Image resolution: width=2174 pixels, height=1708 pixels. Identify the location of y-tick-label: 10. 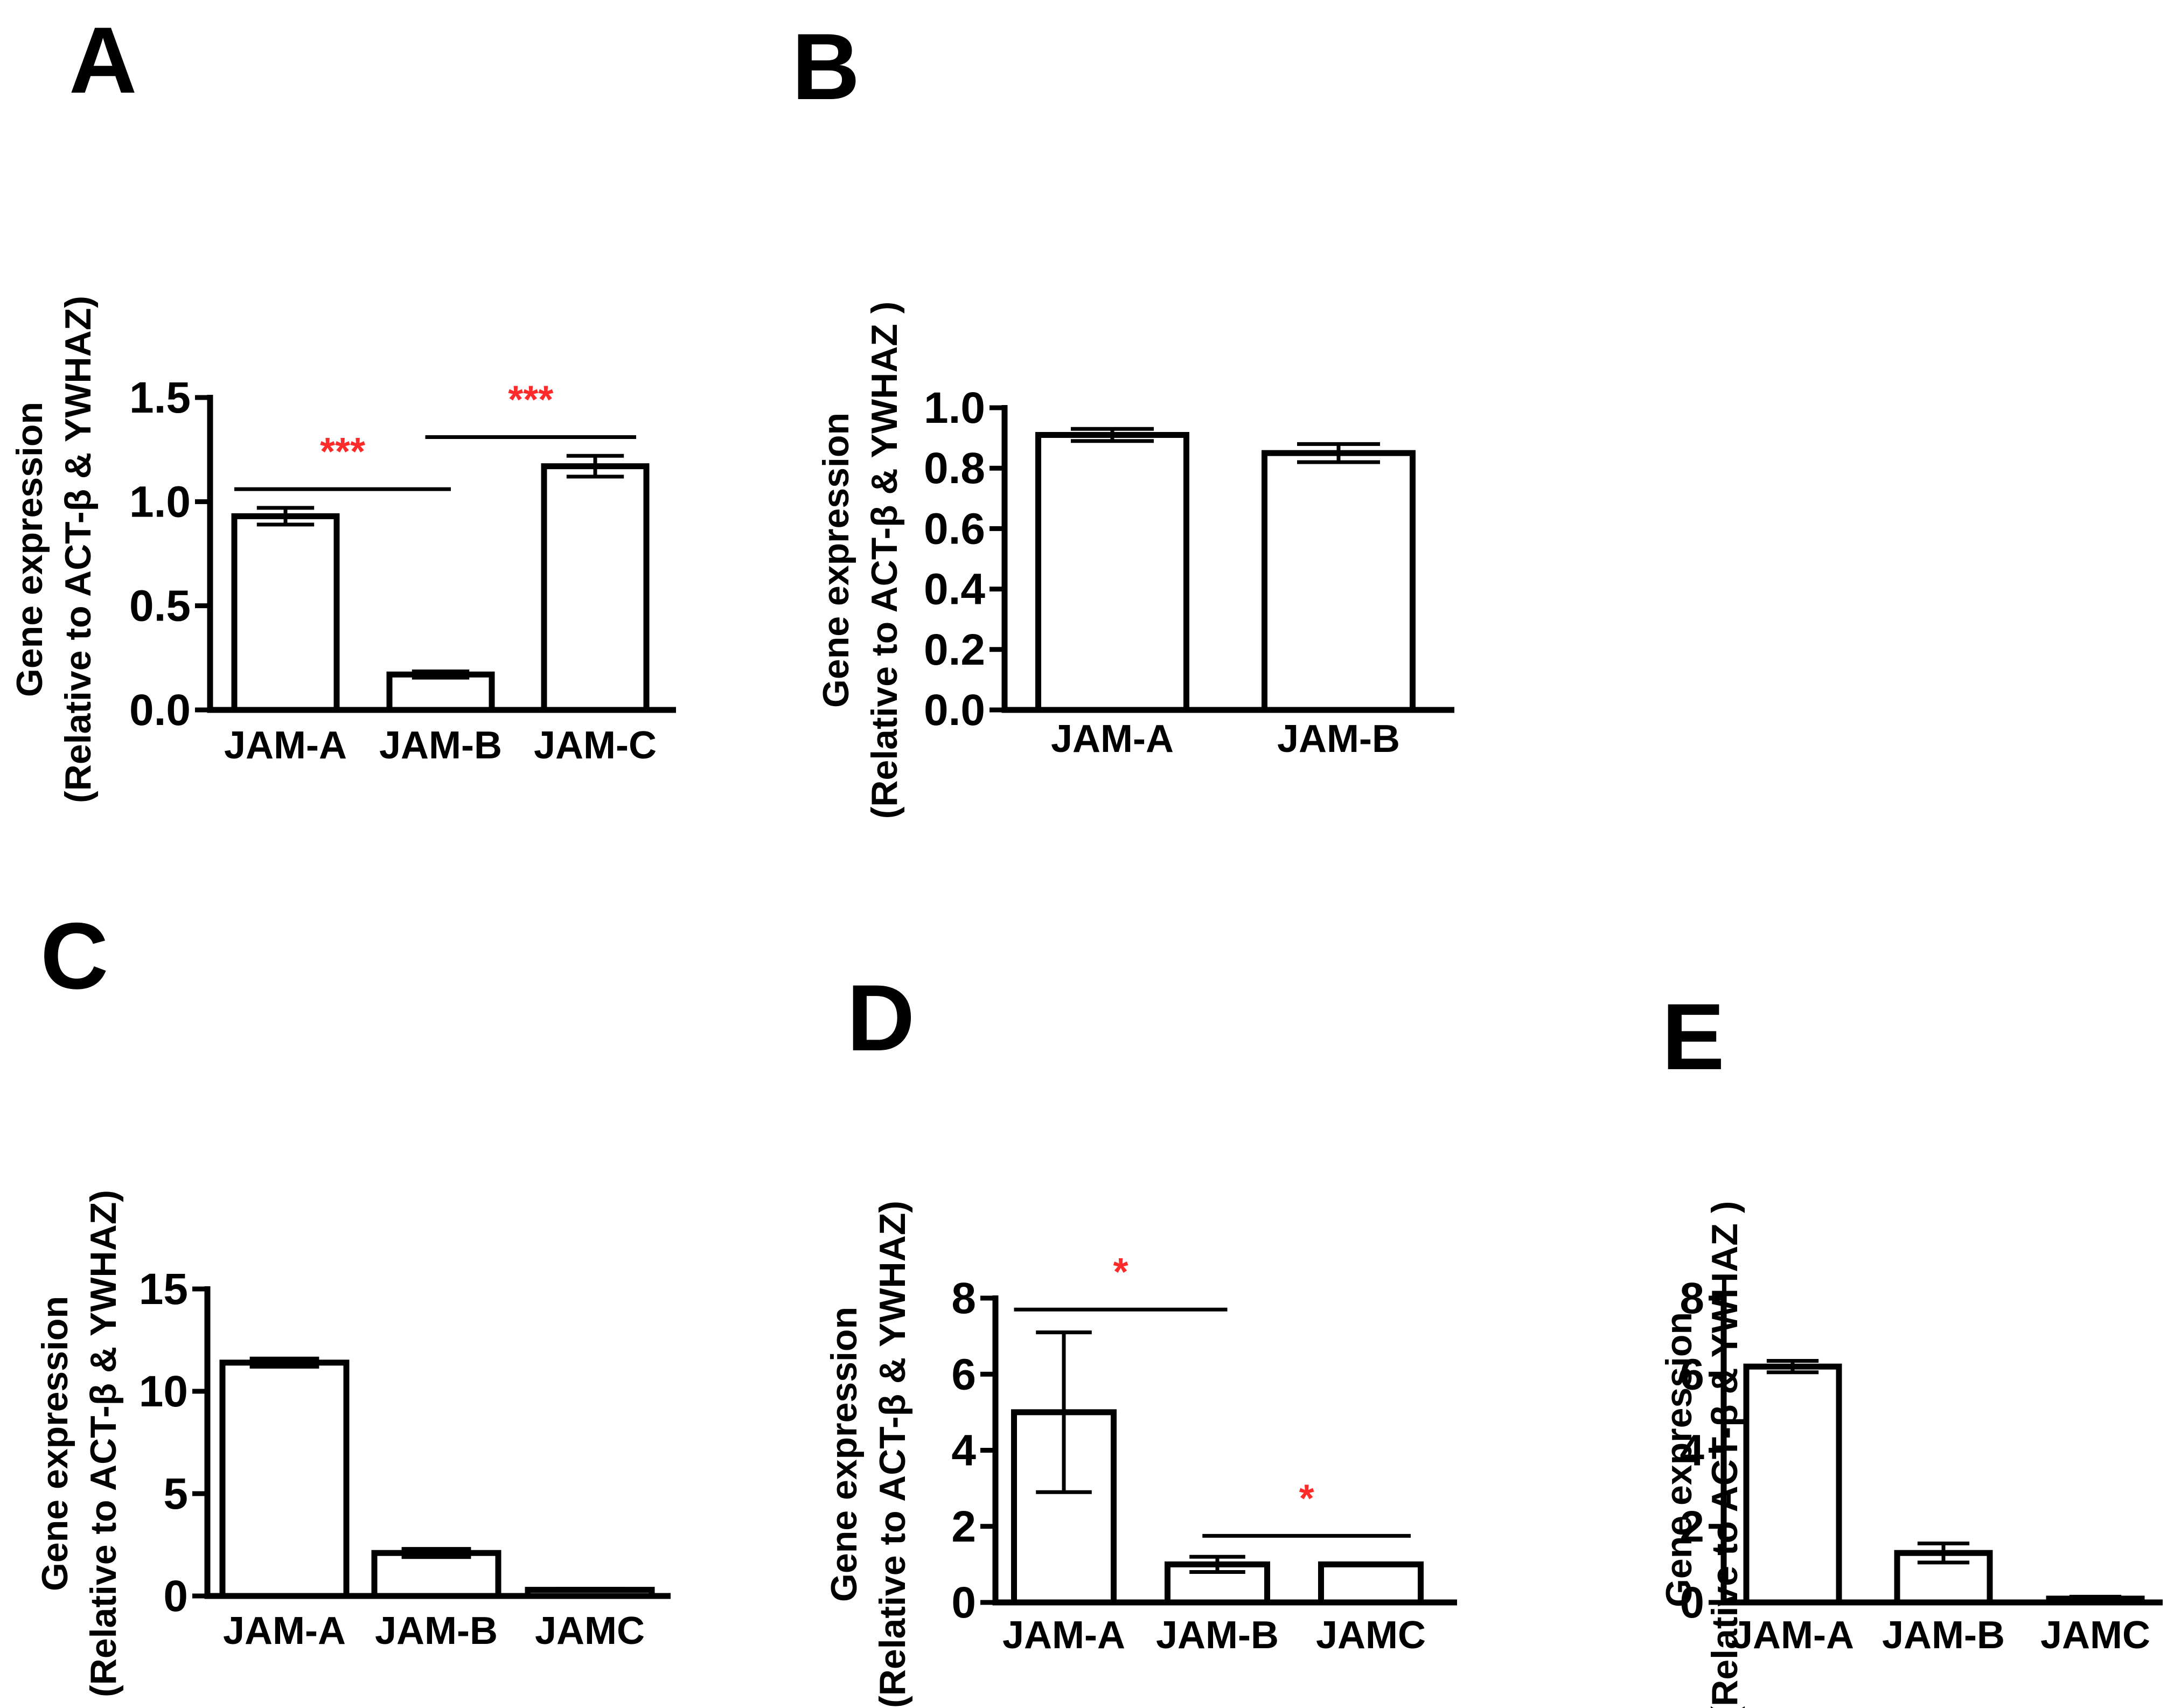
(163, 1391).